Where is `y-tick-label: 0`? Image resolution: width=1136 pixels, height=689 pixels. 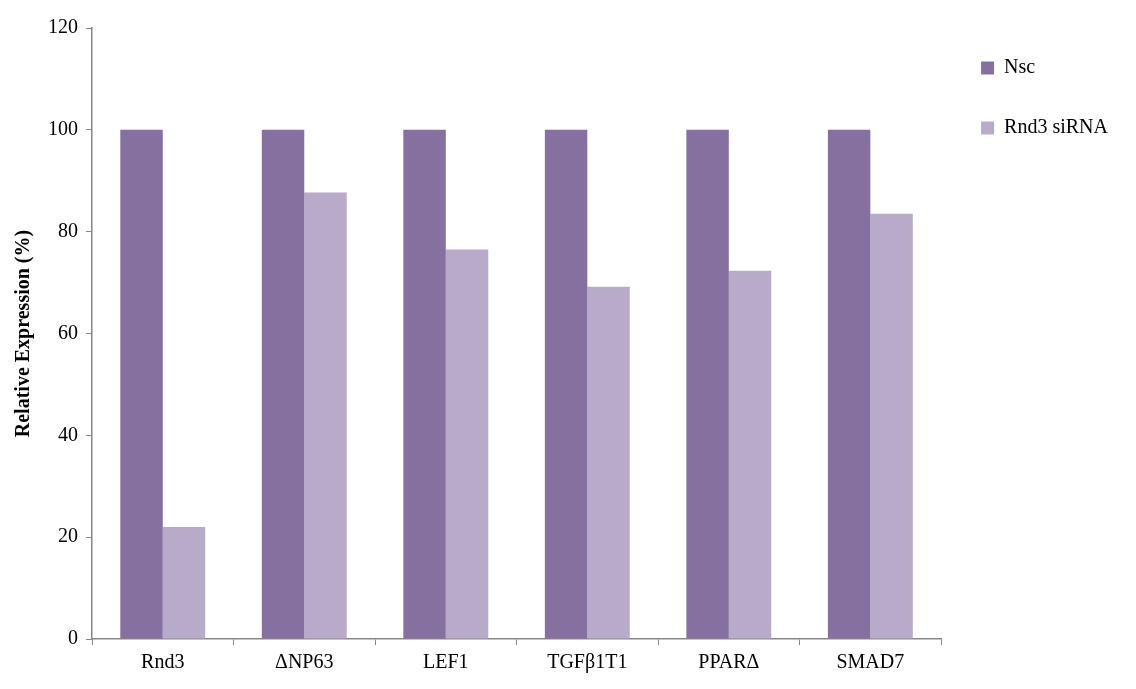 y-tick-label: 0 is located at coordinates (73, 637).